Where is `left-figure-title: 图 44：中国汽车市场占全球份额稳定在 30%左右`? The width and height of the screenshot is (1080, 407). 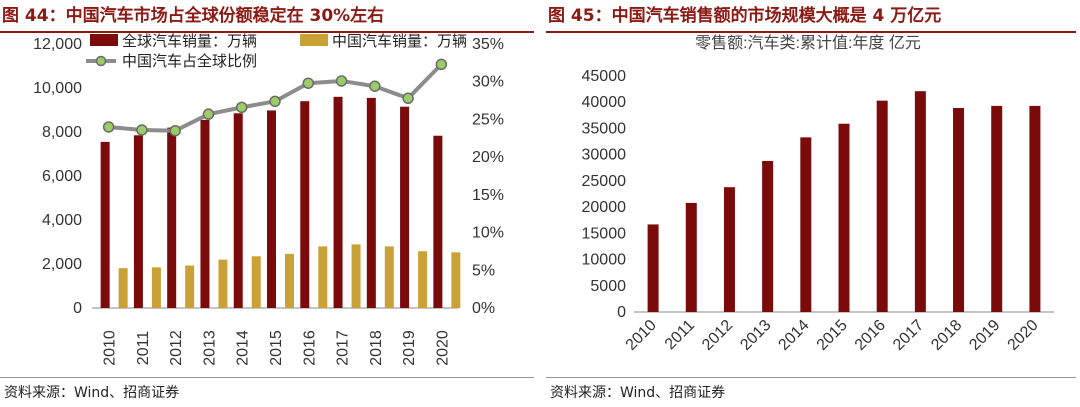 left-figure-title: 图 44：中国汽车市场占全球份额稳定在 30%左右 is located at coordinates (193, 16).